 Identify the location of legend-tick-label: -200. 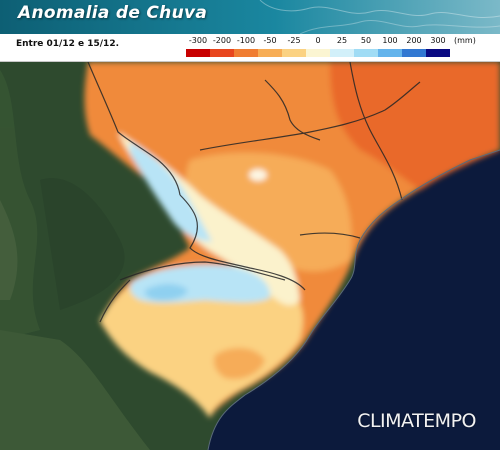
(222, 40).